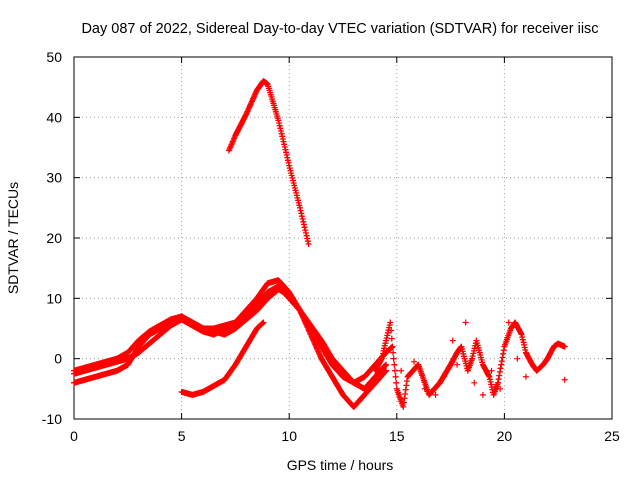  Describe the element at coordinates (505, 436) in the screenshot. I see `x-tick-label: 20` at that location.